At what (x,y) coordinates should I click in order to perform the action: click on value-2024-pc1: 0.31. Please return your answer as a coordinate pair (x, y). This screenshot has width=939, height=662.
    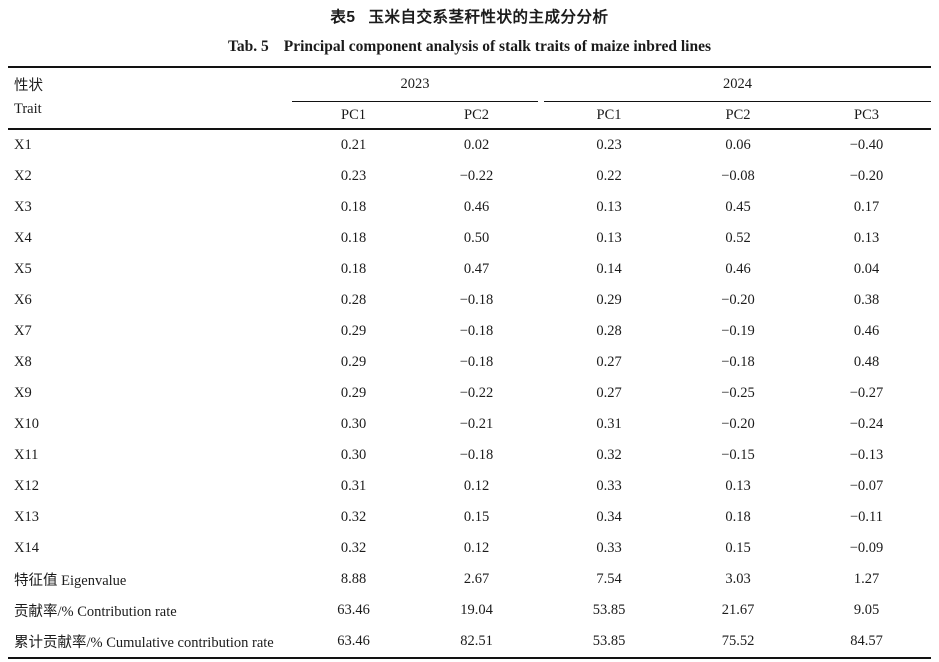
    Looking at the image, I should click on (609, 424).